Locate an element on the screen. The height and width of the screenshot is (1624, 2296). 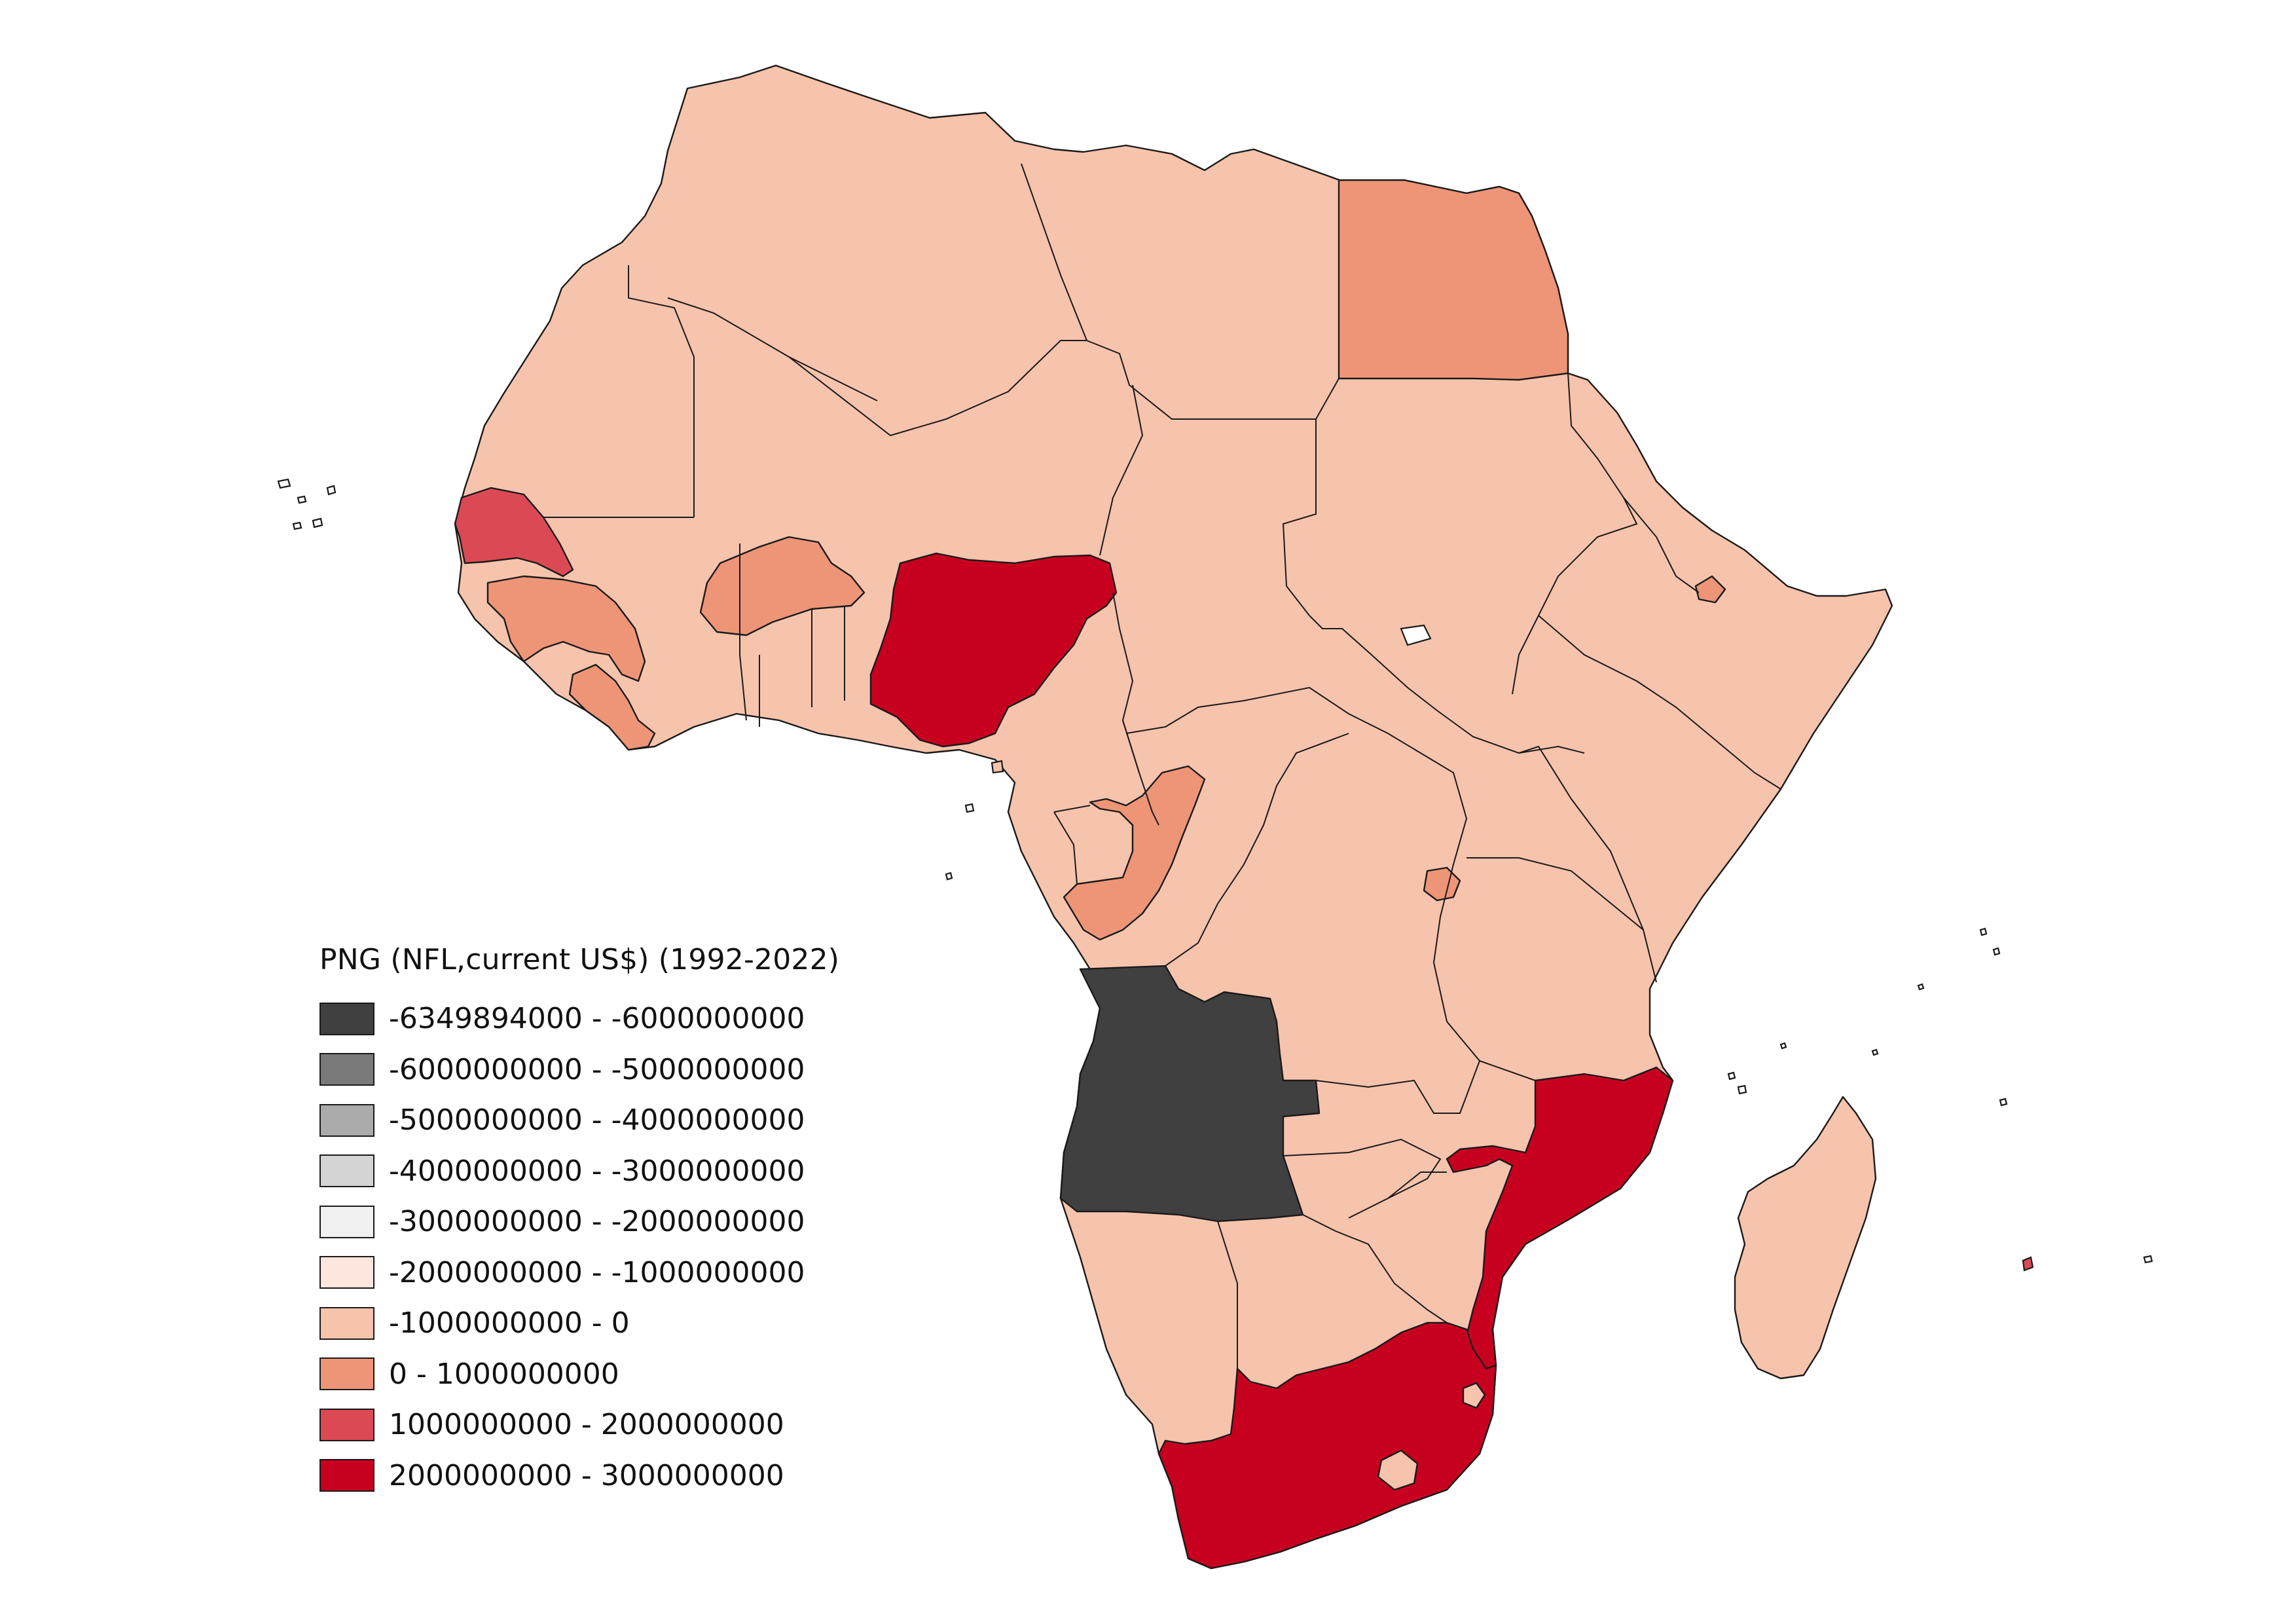
legend-item: 1000000000 - 2000000000 is located at coordinates (579, 1424).